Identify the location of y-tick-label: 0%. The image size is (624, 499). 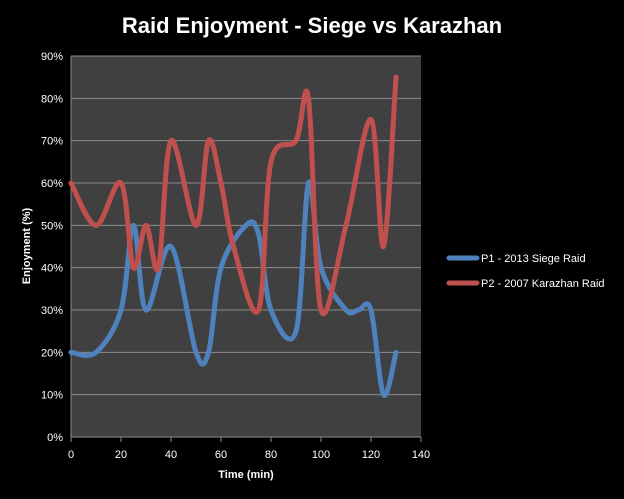
(55, 438).